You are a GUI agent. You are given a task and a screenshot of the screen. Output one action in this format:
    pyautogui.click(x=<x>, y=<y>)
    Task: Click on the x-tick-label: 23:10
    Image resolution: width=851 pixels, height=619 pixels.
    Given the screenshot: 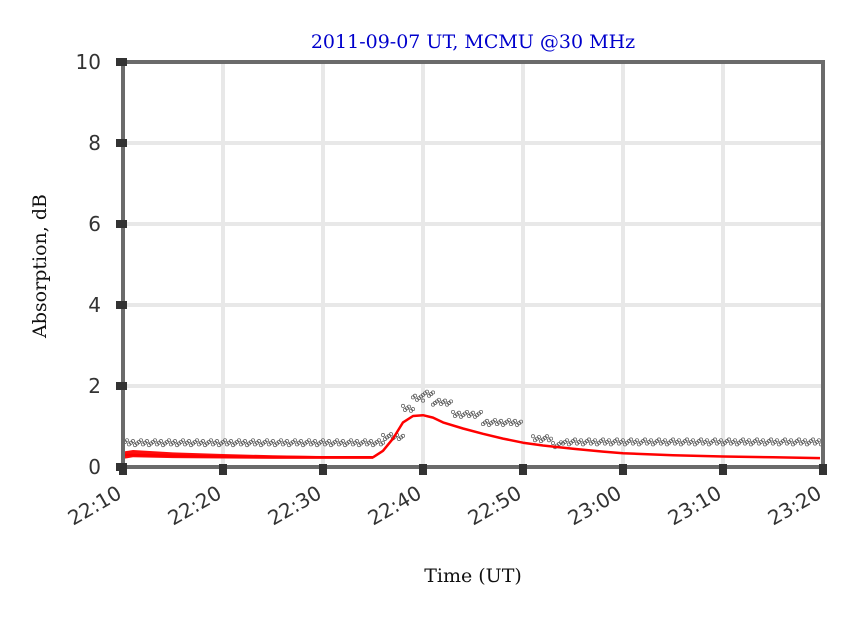 What is the action you would take?
    pyautogui.click(x=695, y=506)
    